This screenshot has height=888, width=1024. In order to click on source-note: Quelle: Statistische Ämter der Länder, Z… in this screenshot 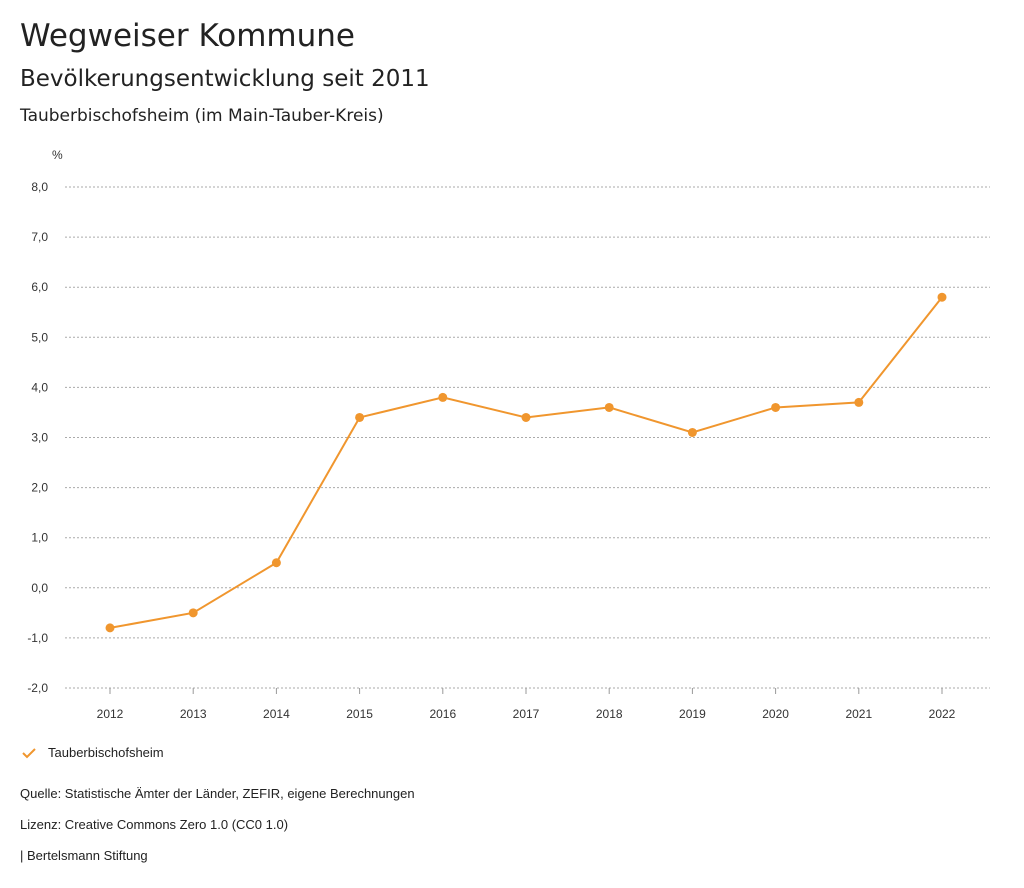, I will do `click(217, 793)`.